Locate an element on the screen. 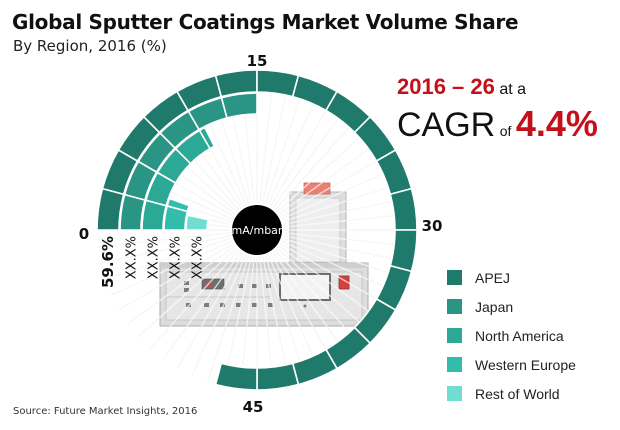 Image resolution: width=620 pixels, height=430 pixels. legend-item-north-america: North America is located at coordinates (511, 335).